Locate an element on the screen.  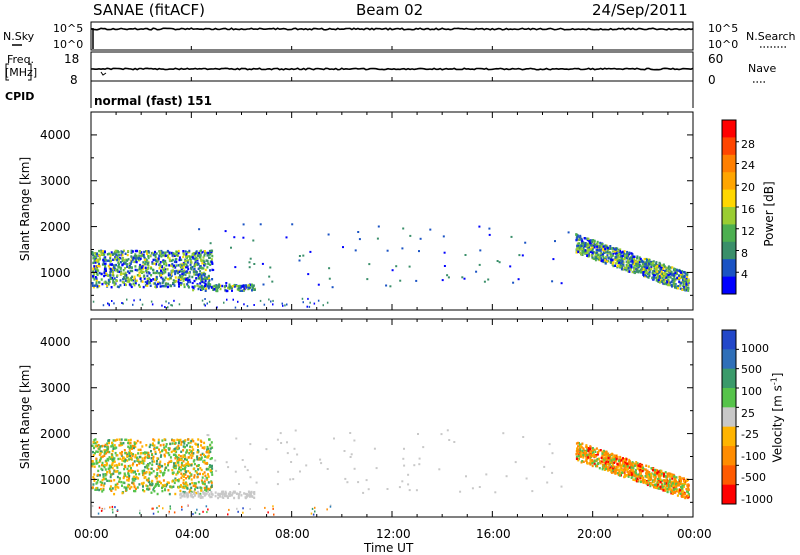
velocity-y-label: Slant Range [km] is located at coordinates (25, 417).